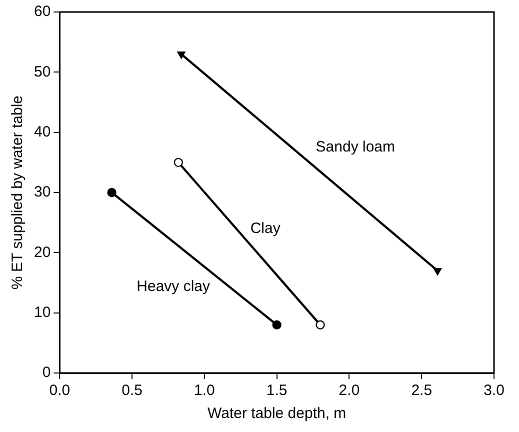 The width and height of the screenshot is (519, 432). I want to click on y-tick-label: 50, so click(42, 71).